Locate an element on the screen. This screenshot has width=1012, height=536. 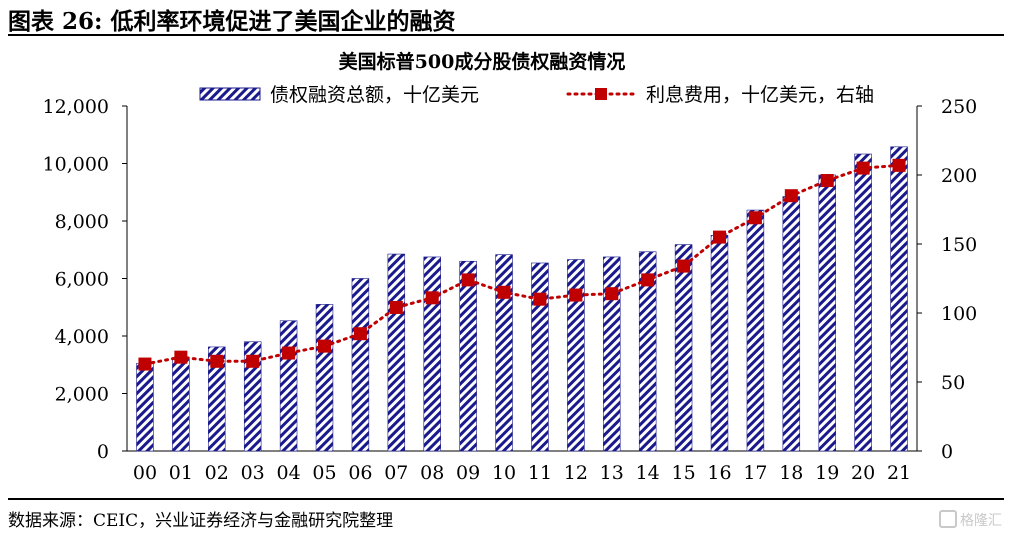
x-tick-label: 11 is located at coordinates (540, 473).